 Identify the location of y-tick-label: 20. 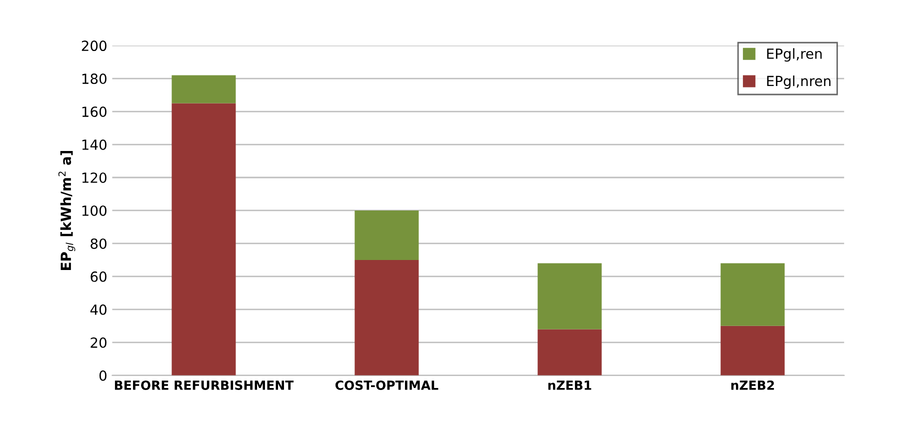
(98, 342).